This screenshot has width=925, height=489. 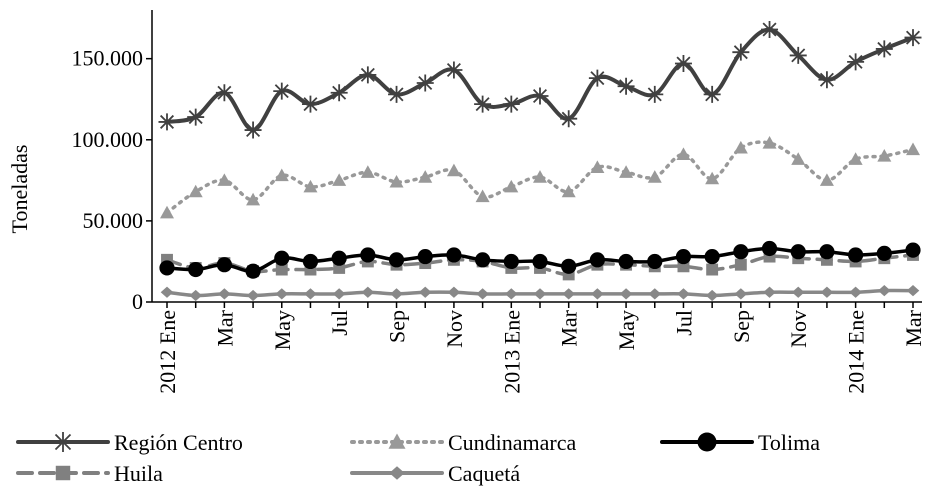 I want to click on y-tick-label: 50.000, so click(x=113, y=220).